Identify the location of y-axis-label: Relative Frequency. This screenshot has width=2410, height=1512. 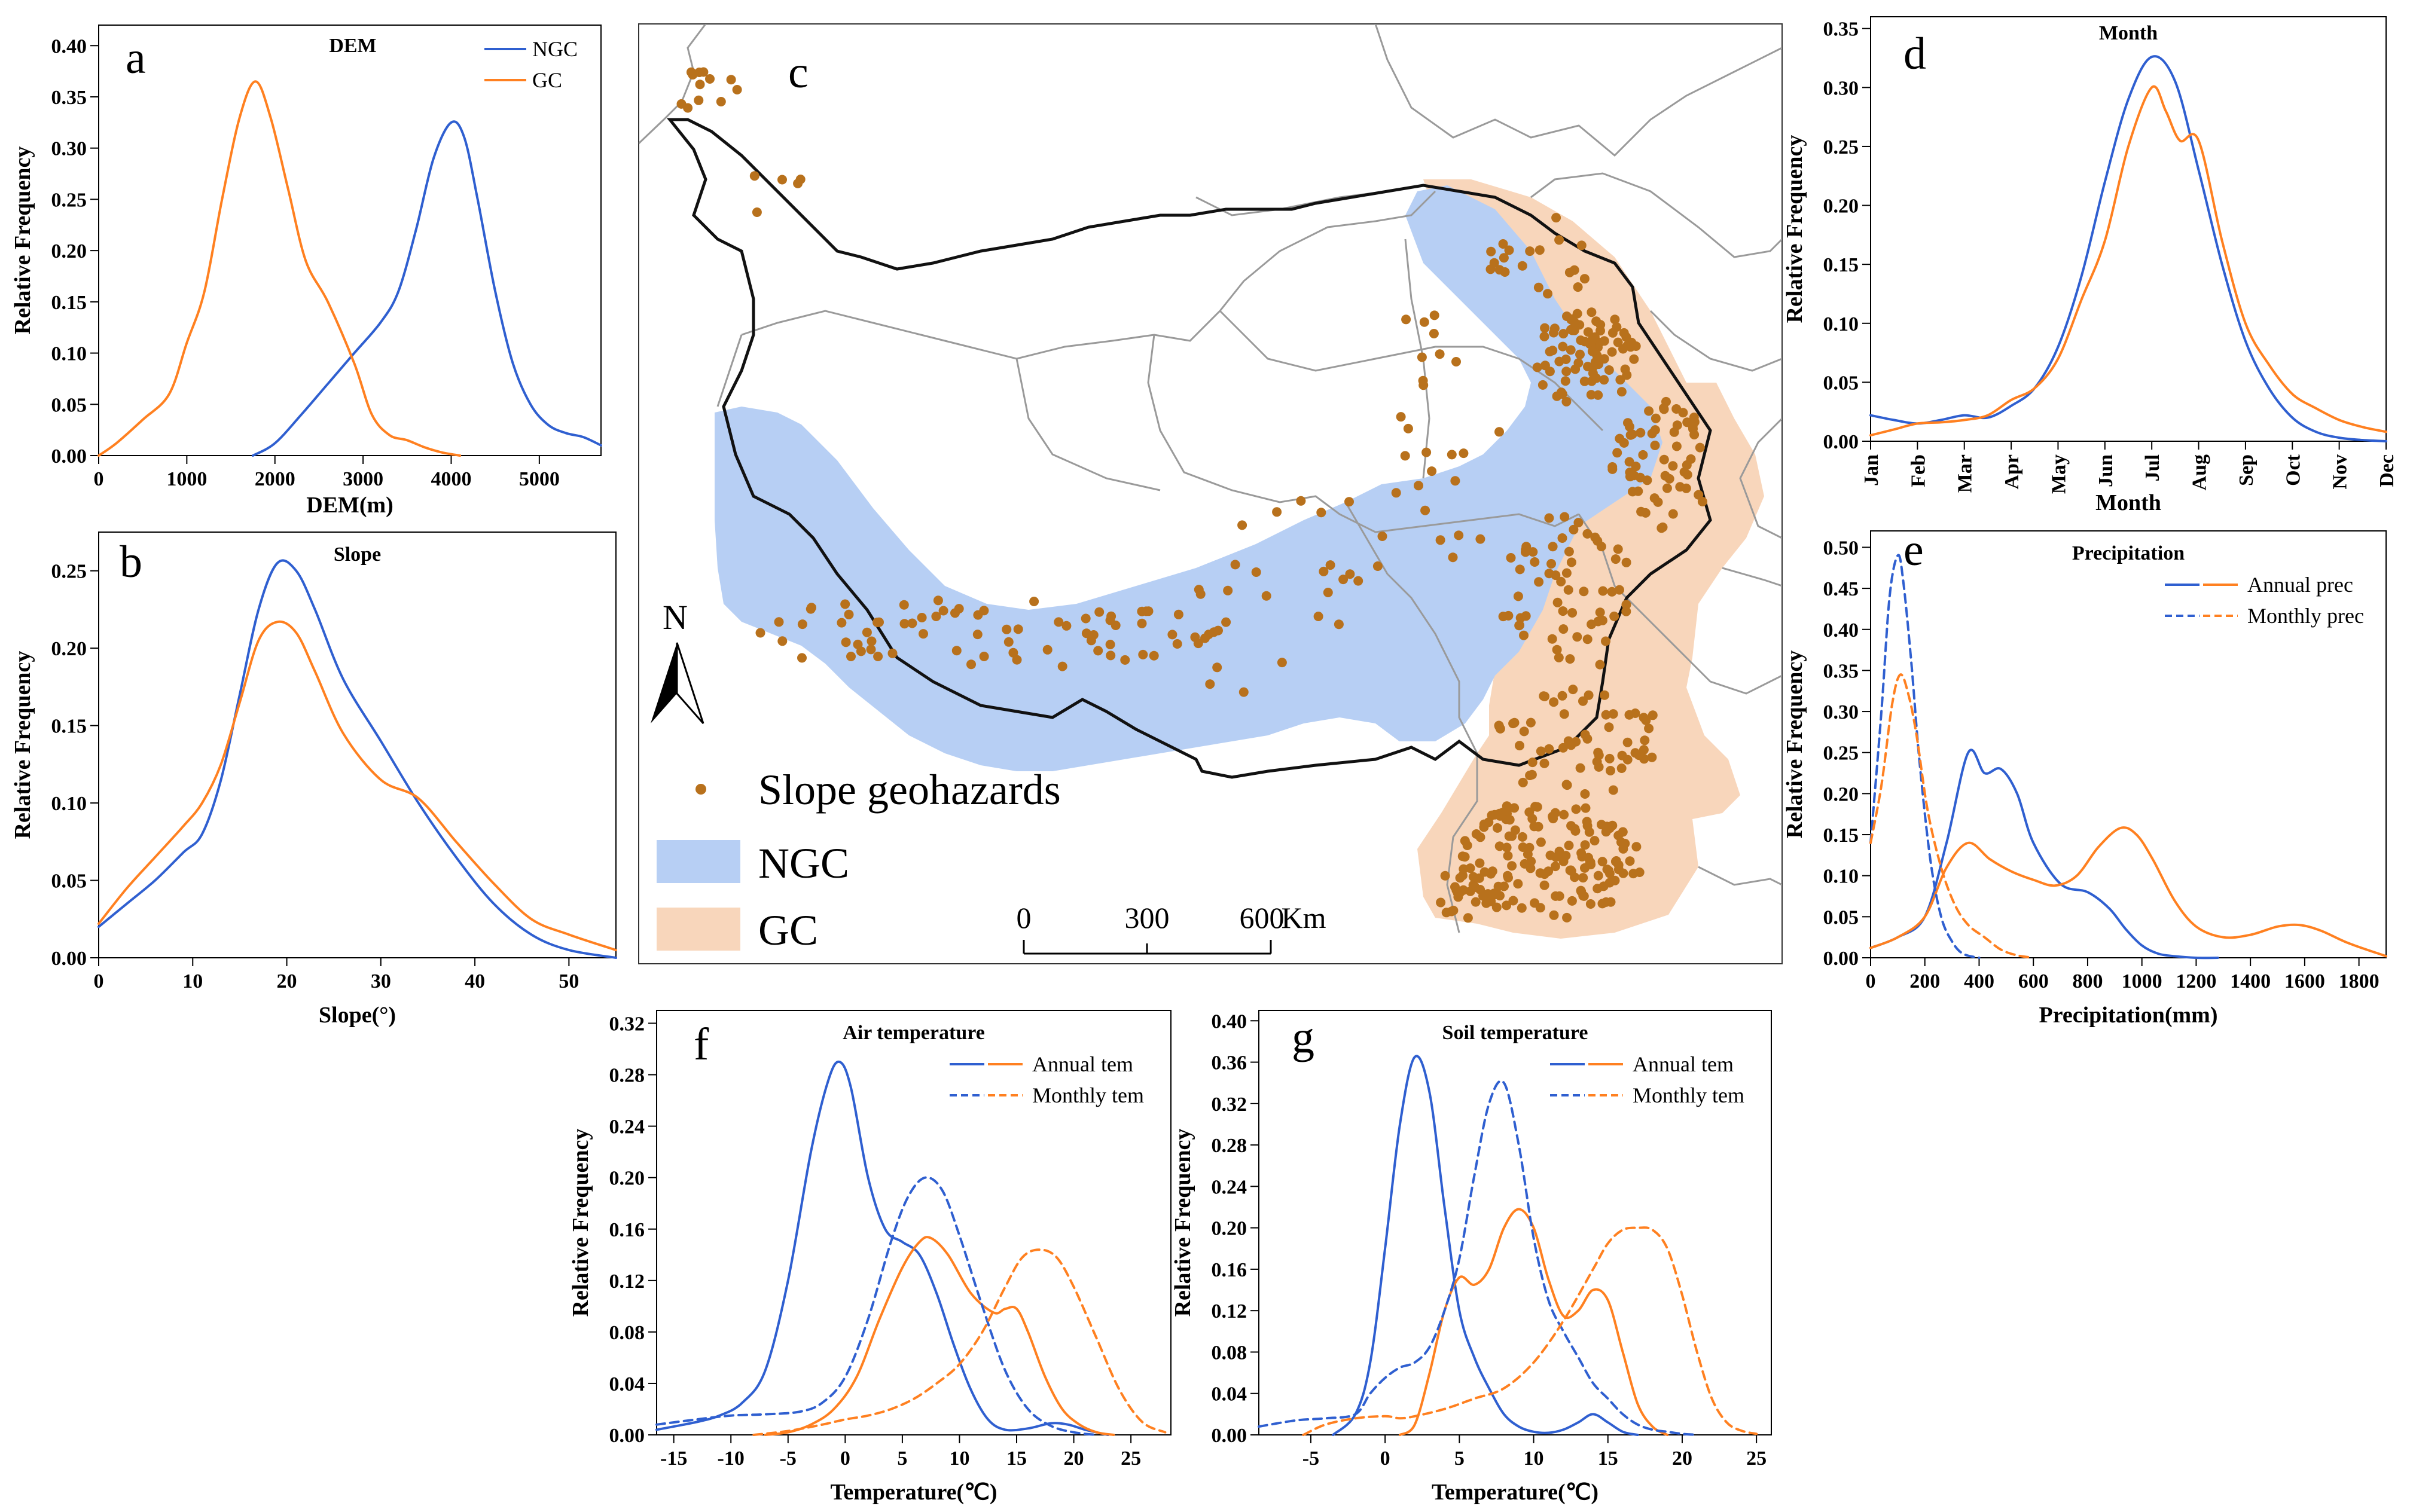
(22, 240).